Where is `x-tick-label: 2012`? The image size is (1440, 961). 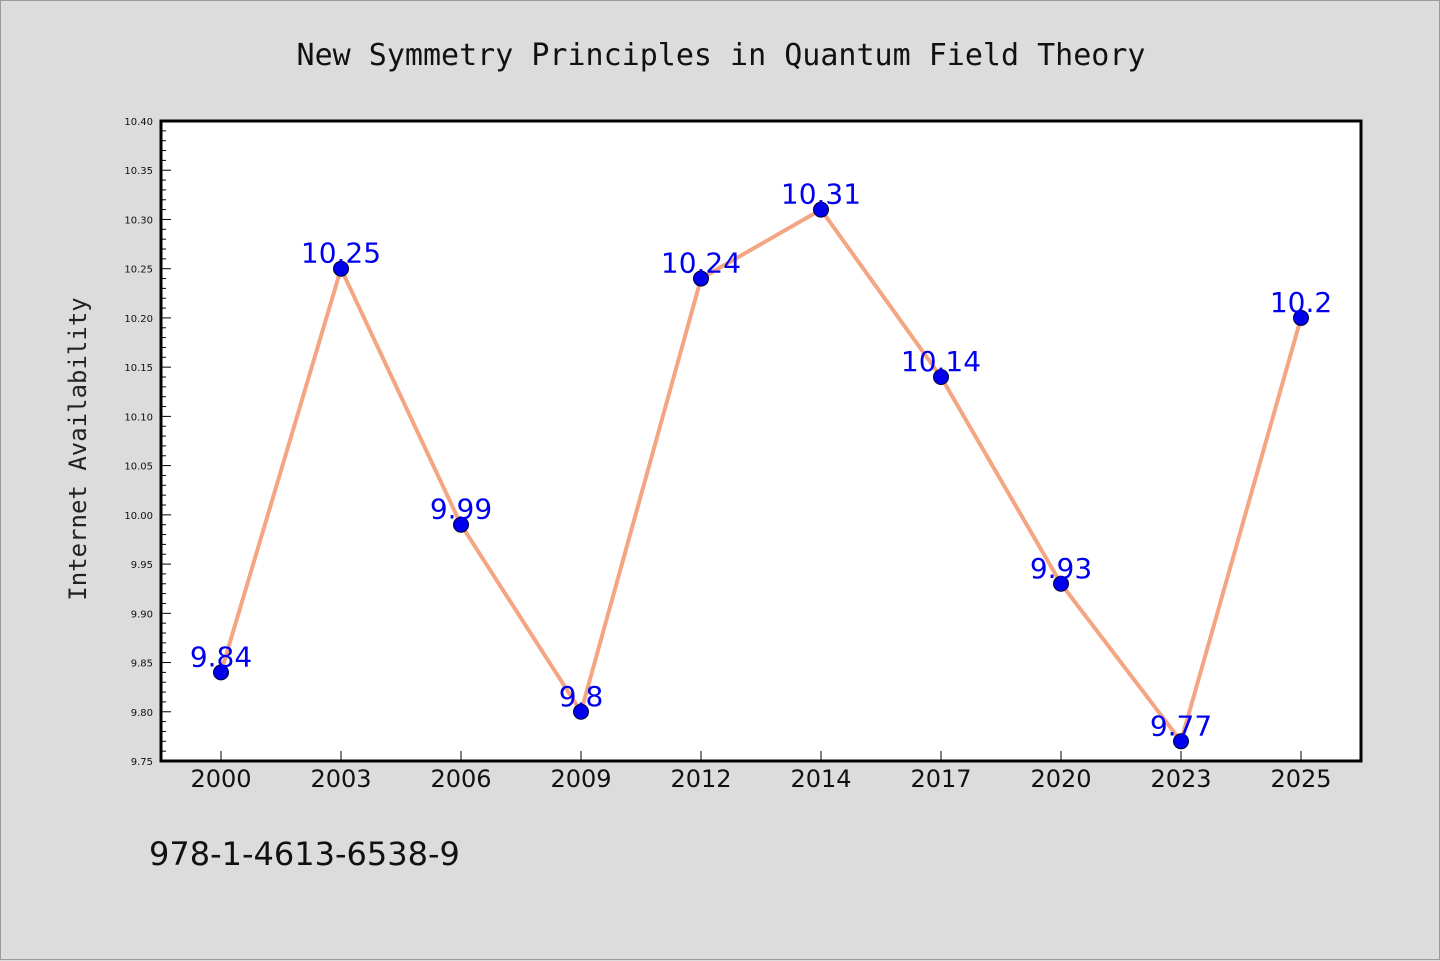 x-tick-label: 2012 is located at coordinates (700, 779).